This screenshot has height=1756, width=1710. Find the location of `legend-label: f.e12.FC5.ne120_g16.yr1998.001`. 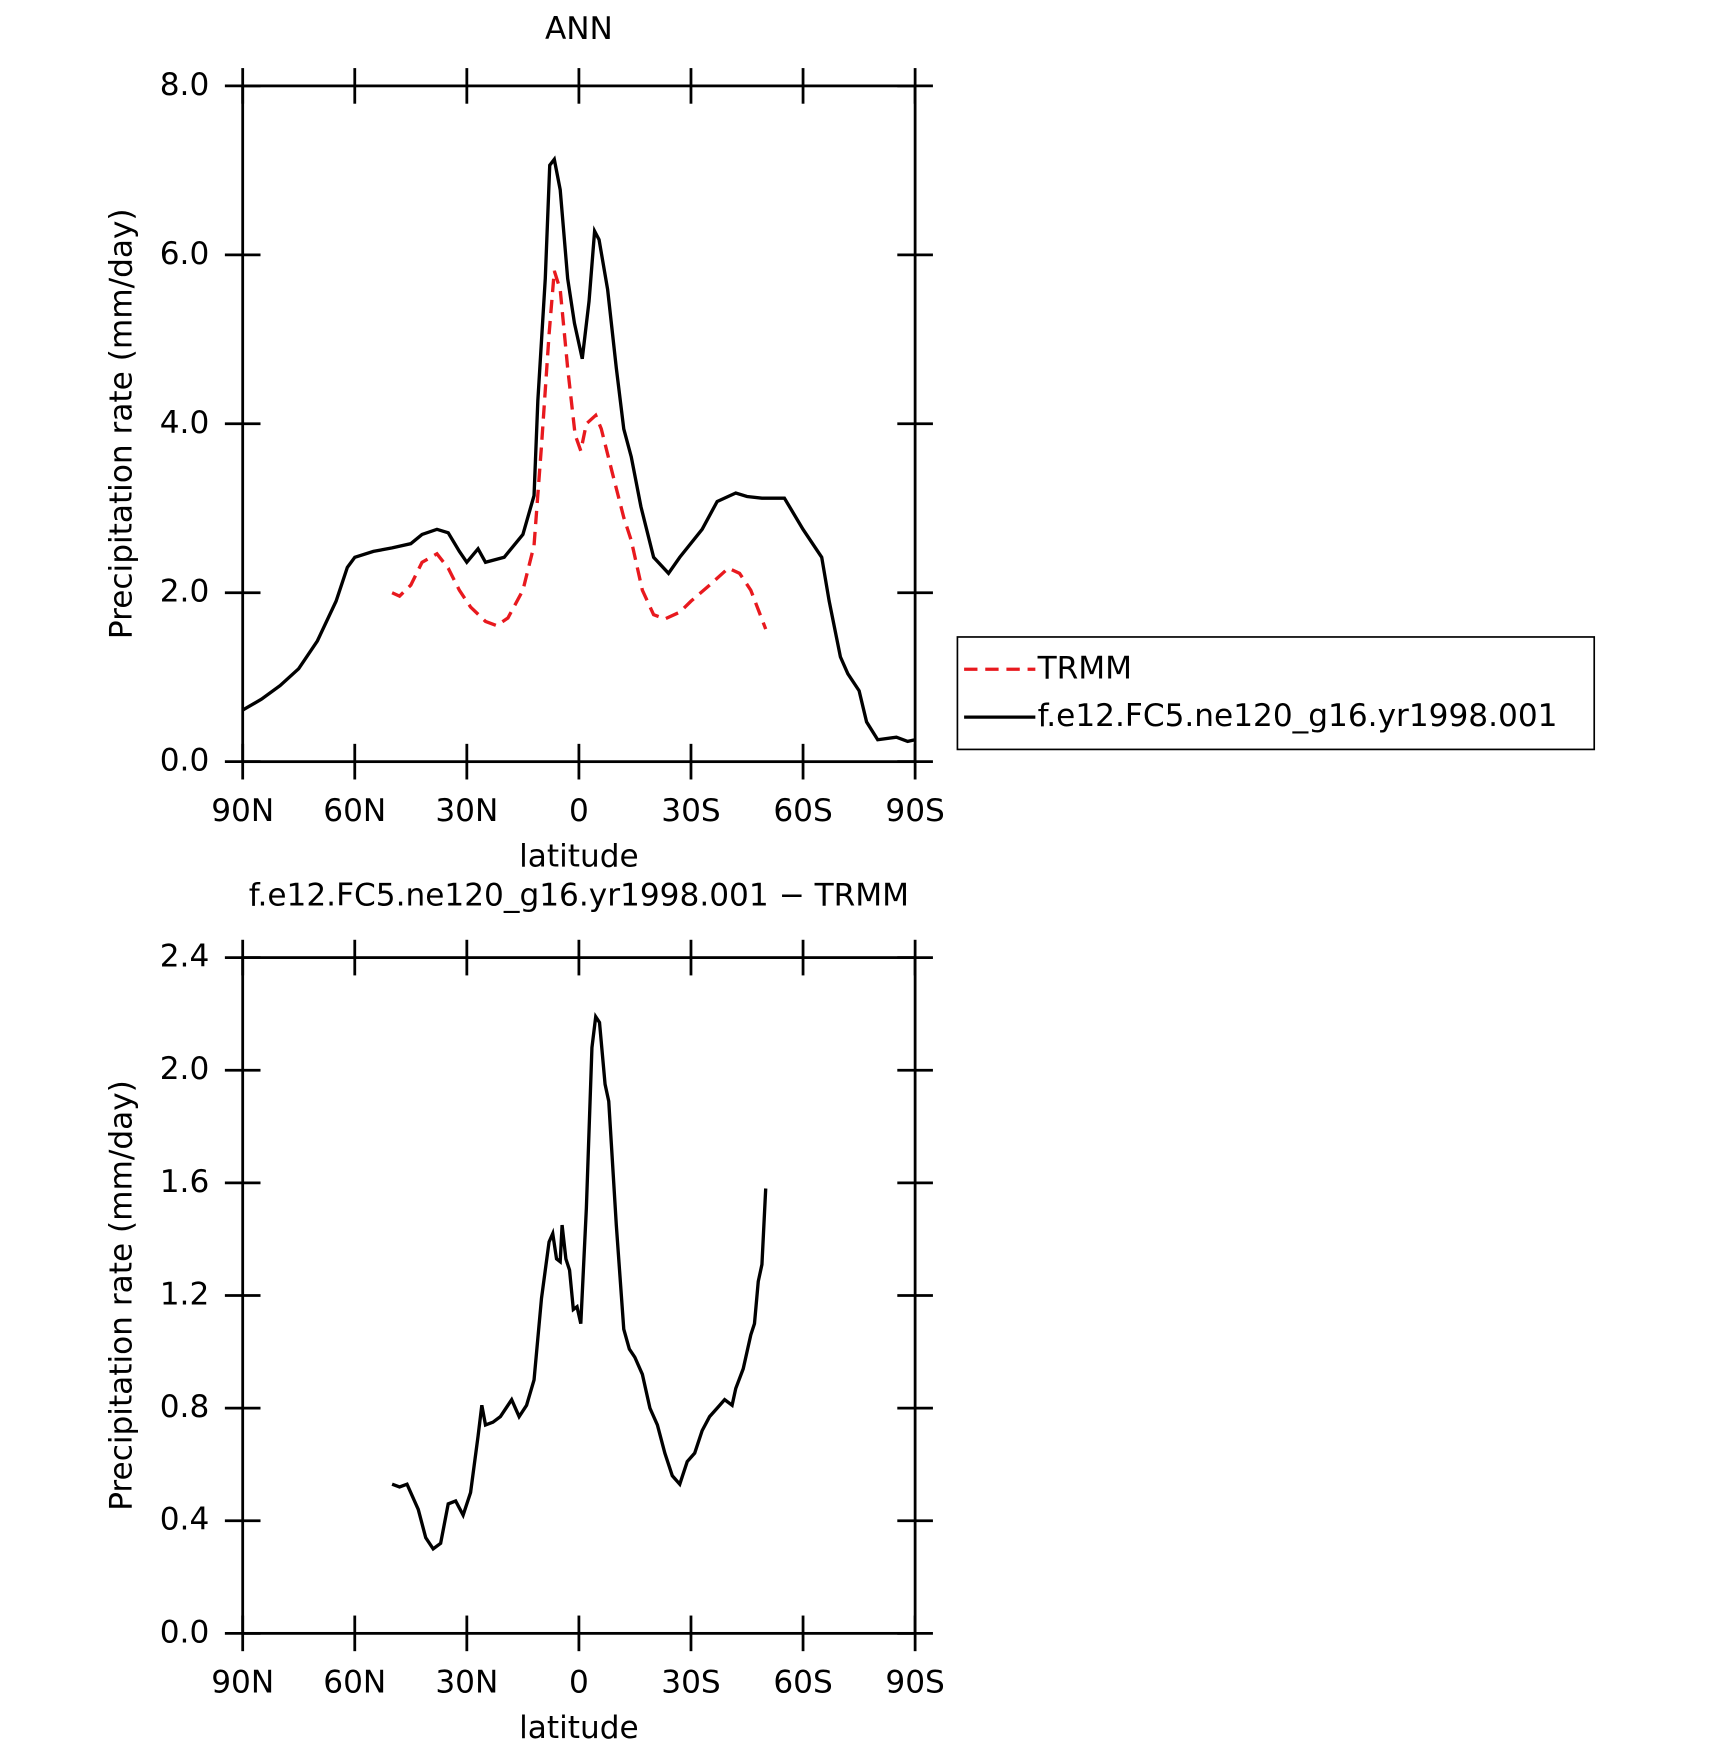

legend-label: f.e12.FC5.ne120_g16.yr1998.001 is located at coordinates (1298, 716).